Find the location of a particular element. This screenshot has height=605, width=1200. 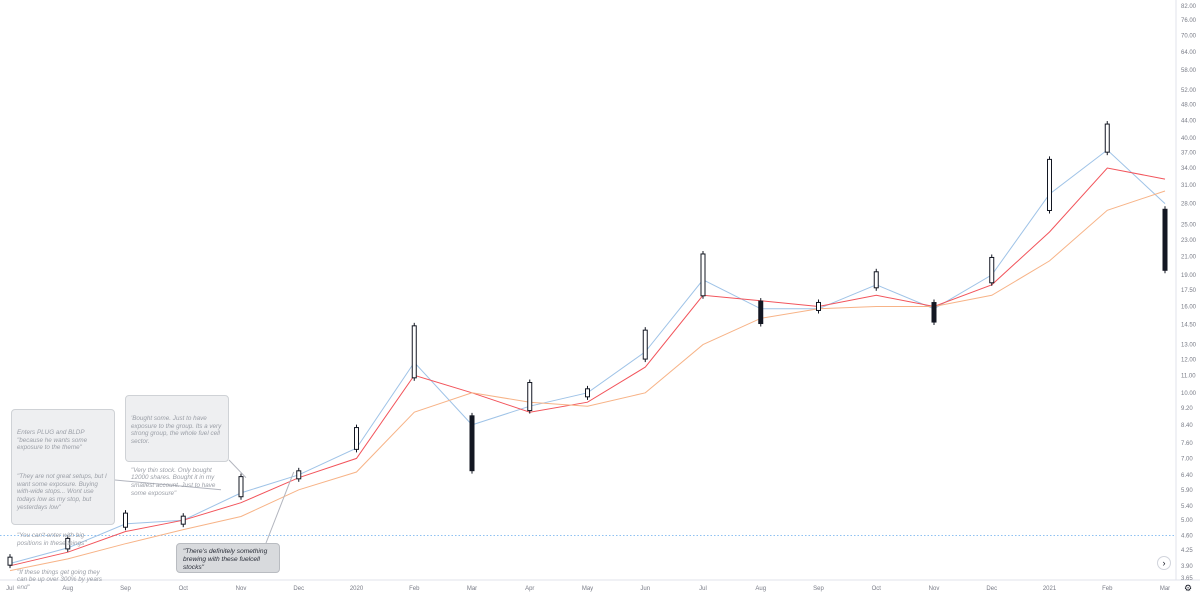

x-tick-label: Jun is located at coordinates (645, 589).